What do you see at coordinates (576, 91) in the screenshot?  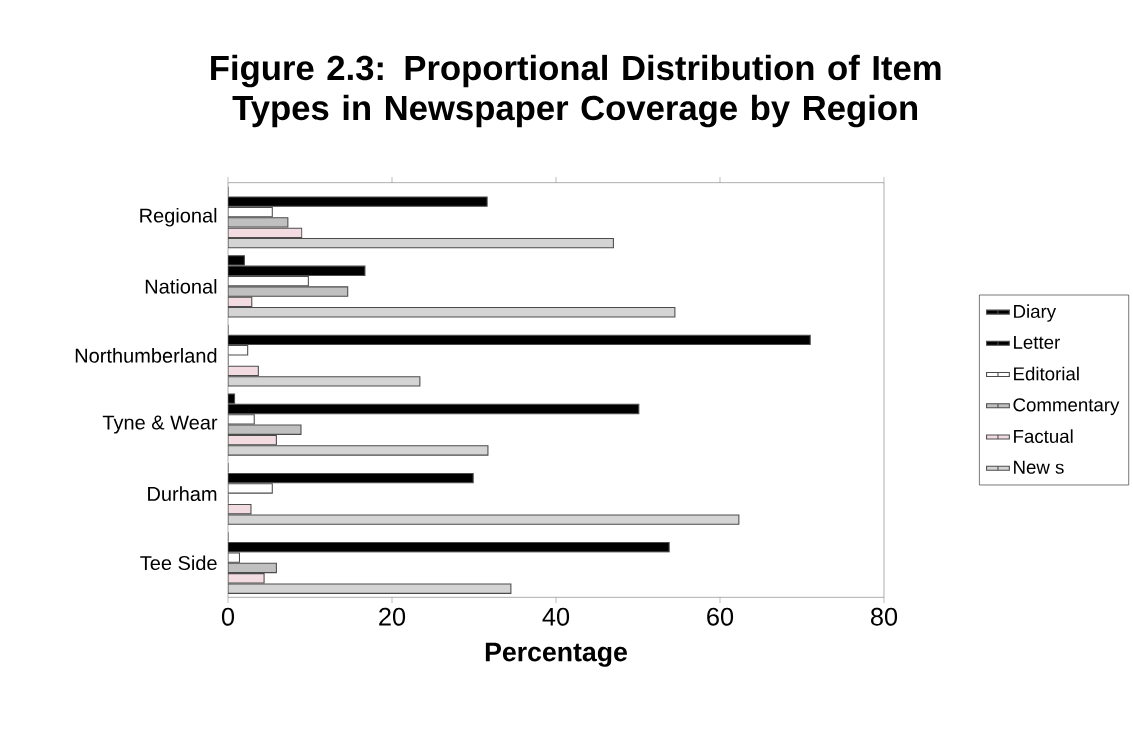 I see `chart-title: Figure 2.3: Proportional Distribution of Item Types in Newspaper Coverage by Region` at bounding box center [576, 91].